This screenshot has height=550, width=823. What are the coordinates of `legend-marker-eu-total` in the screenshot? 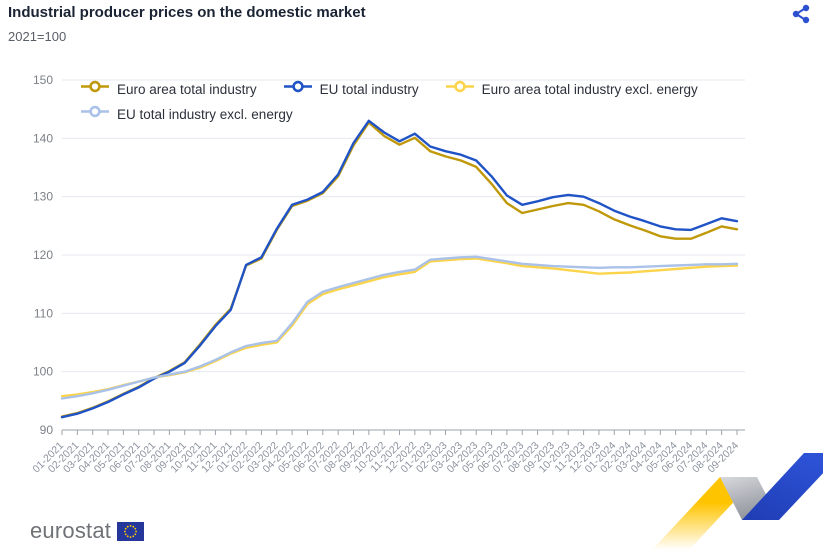 It's located at (298, 89).